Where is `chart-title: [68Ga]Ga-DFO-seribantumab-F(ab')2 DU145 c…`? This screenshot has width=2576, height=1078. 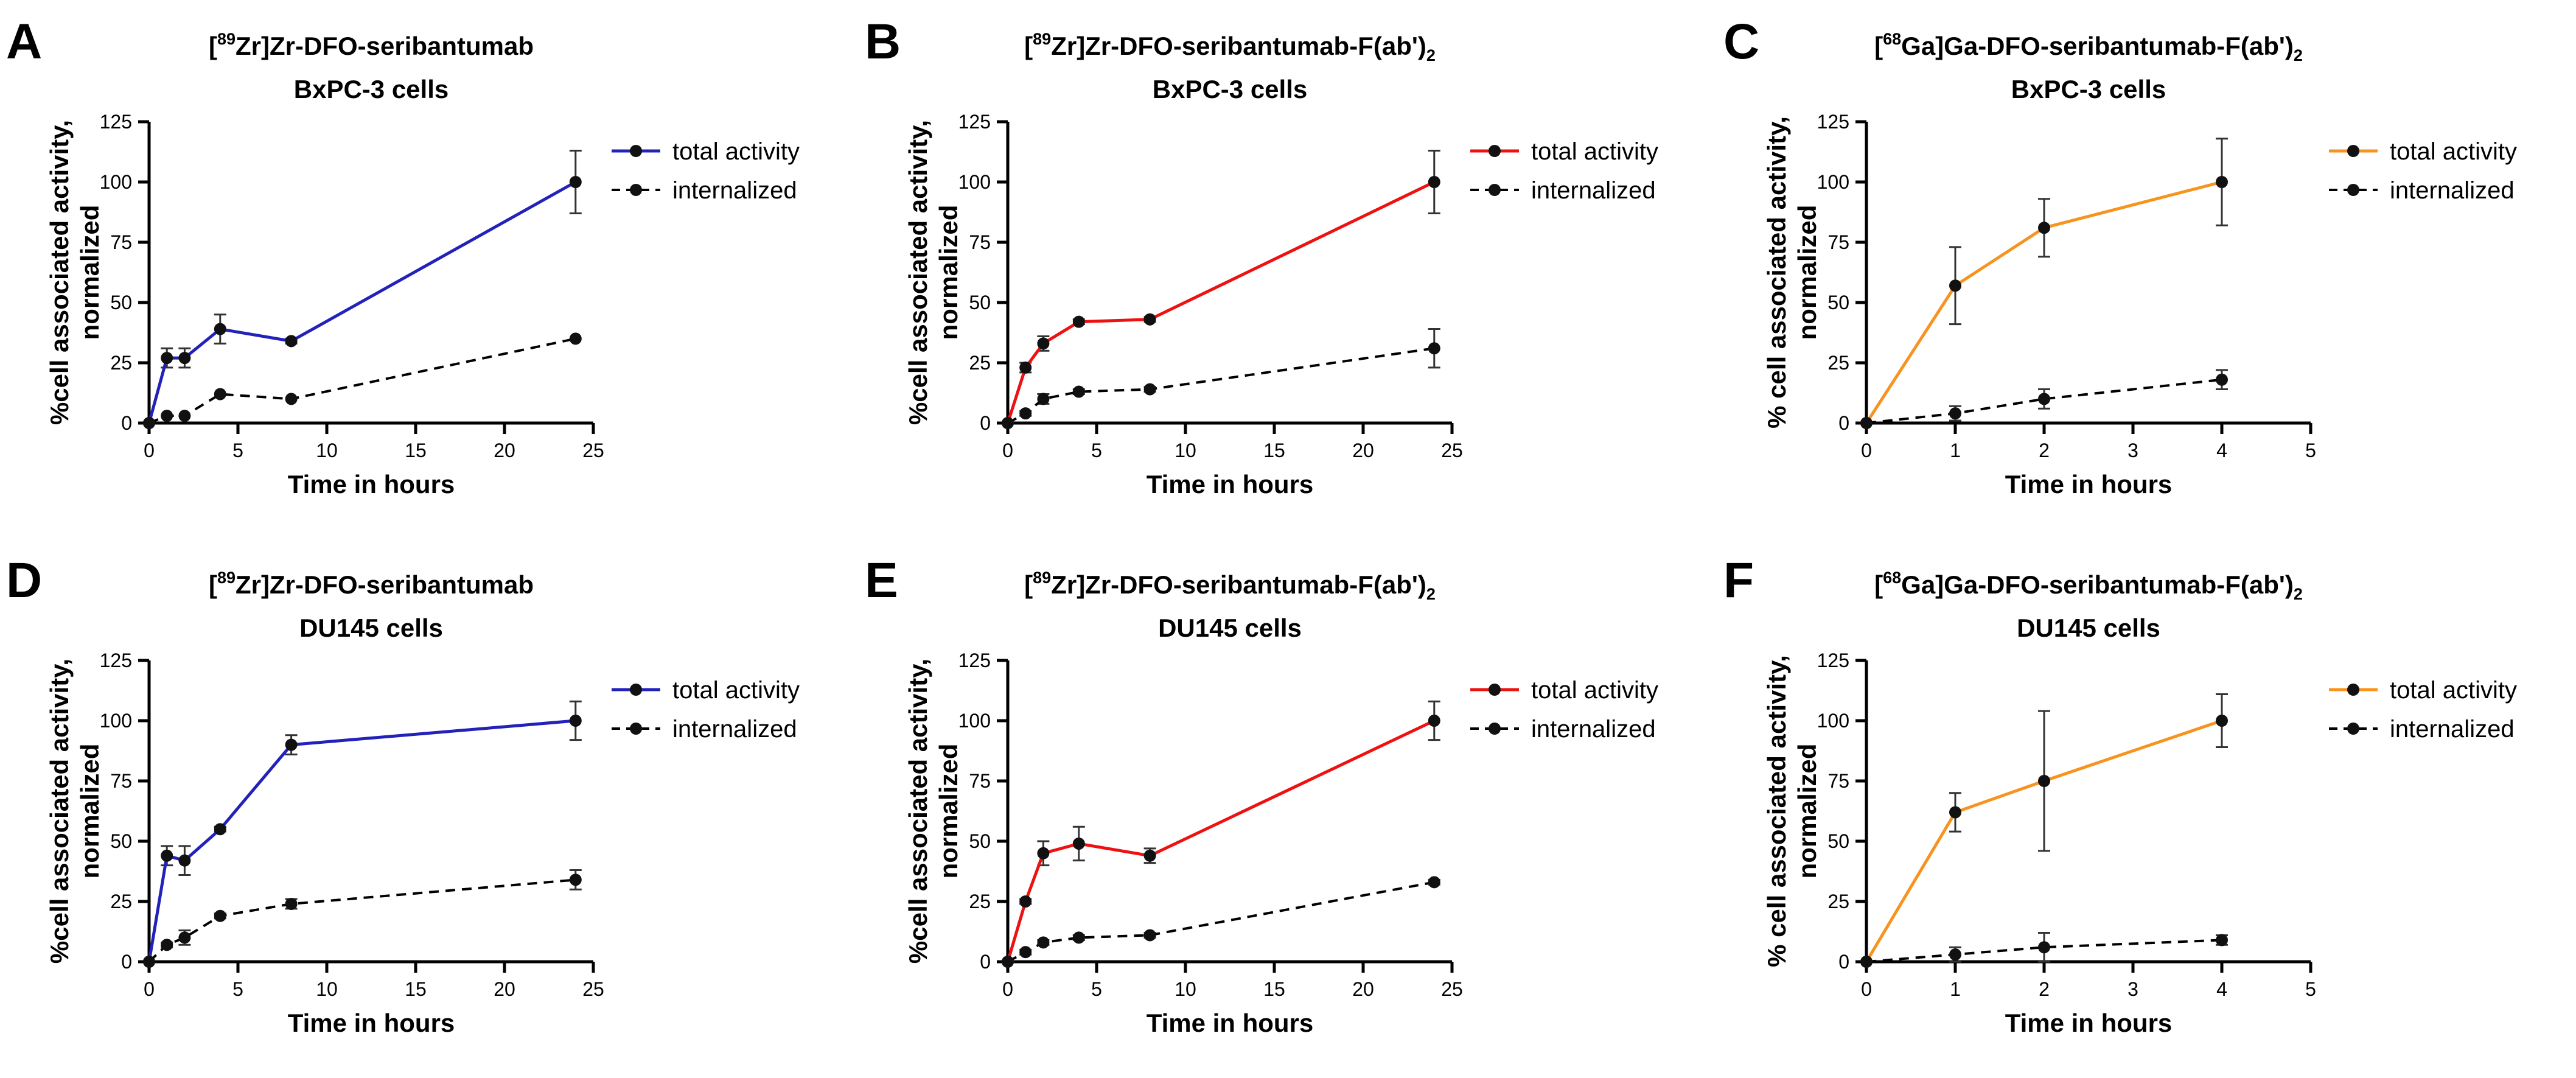 chart-title: [68Ga]Ga-DFO-seribantumab-F(ab')2 DU145 c… is located at coordinates (2088, 603).